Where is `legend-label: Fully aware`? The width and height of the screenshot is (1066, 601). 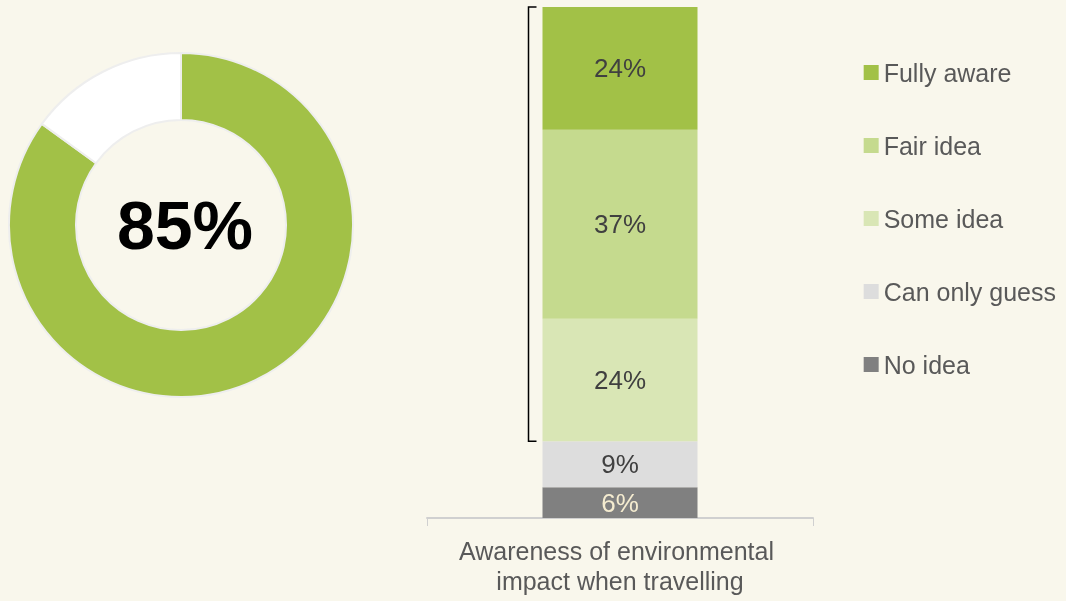
legend-label: Fully aware is located at coordinates (947, 72).